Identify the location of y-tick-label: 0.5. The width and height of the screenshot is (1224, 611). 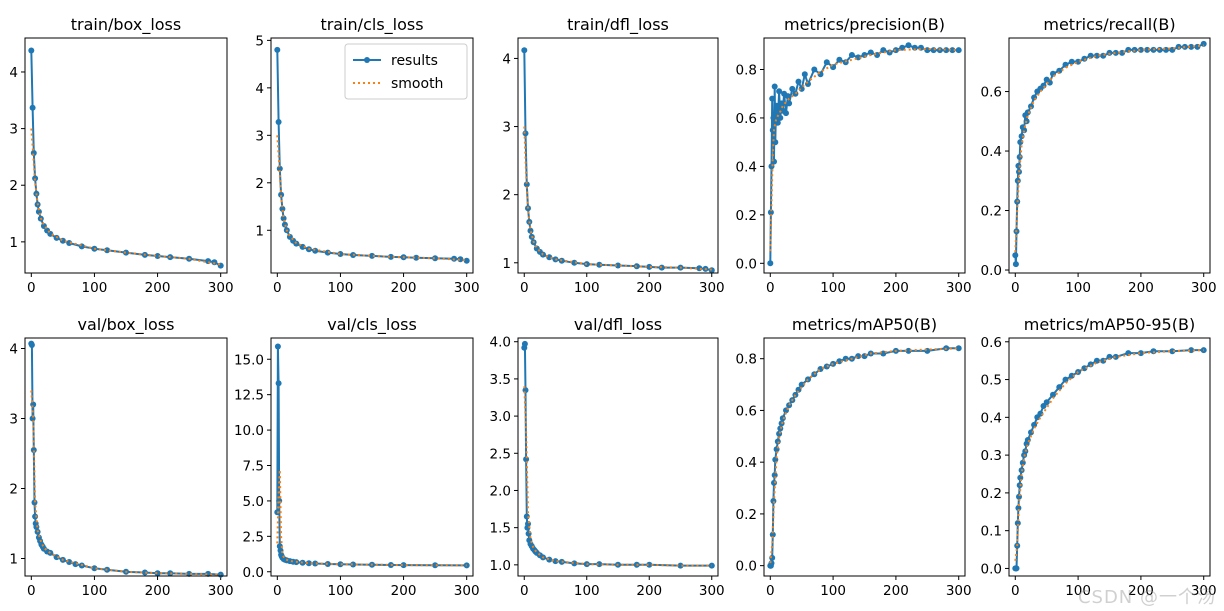
(991, 381).